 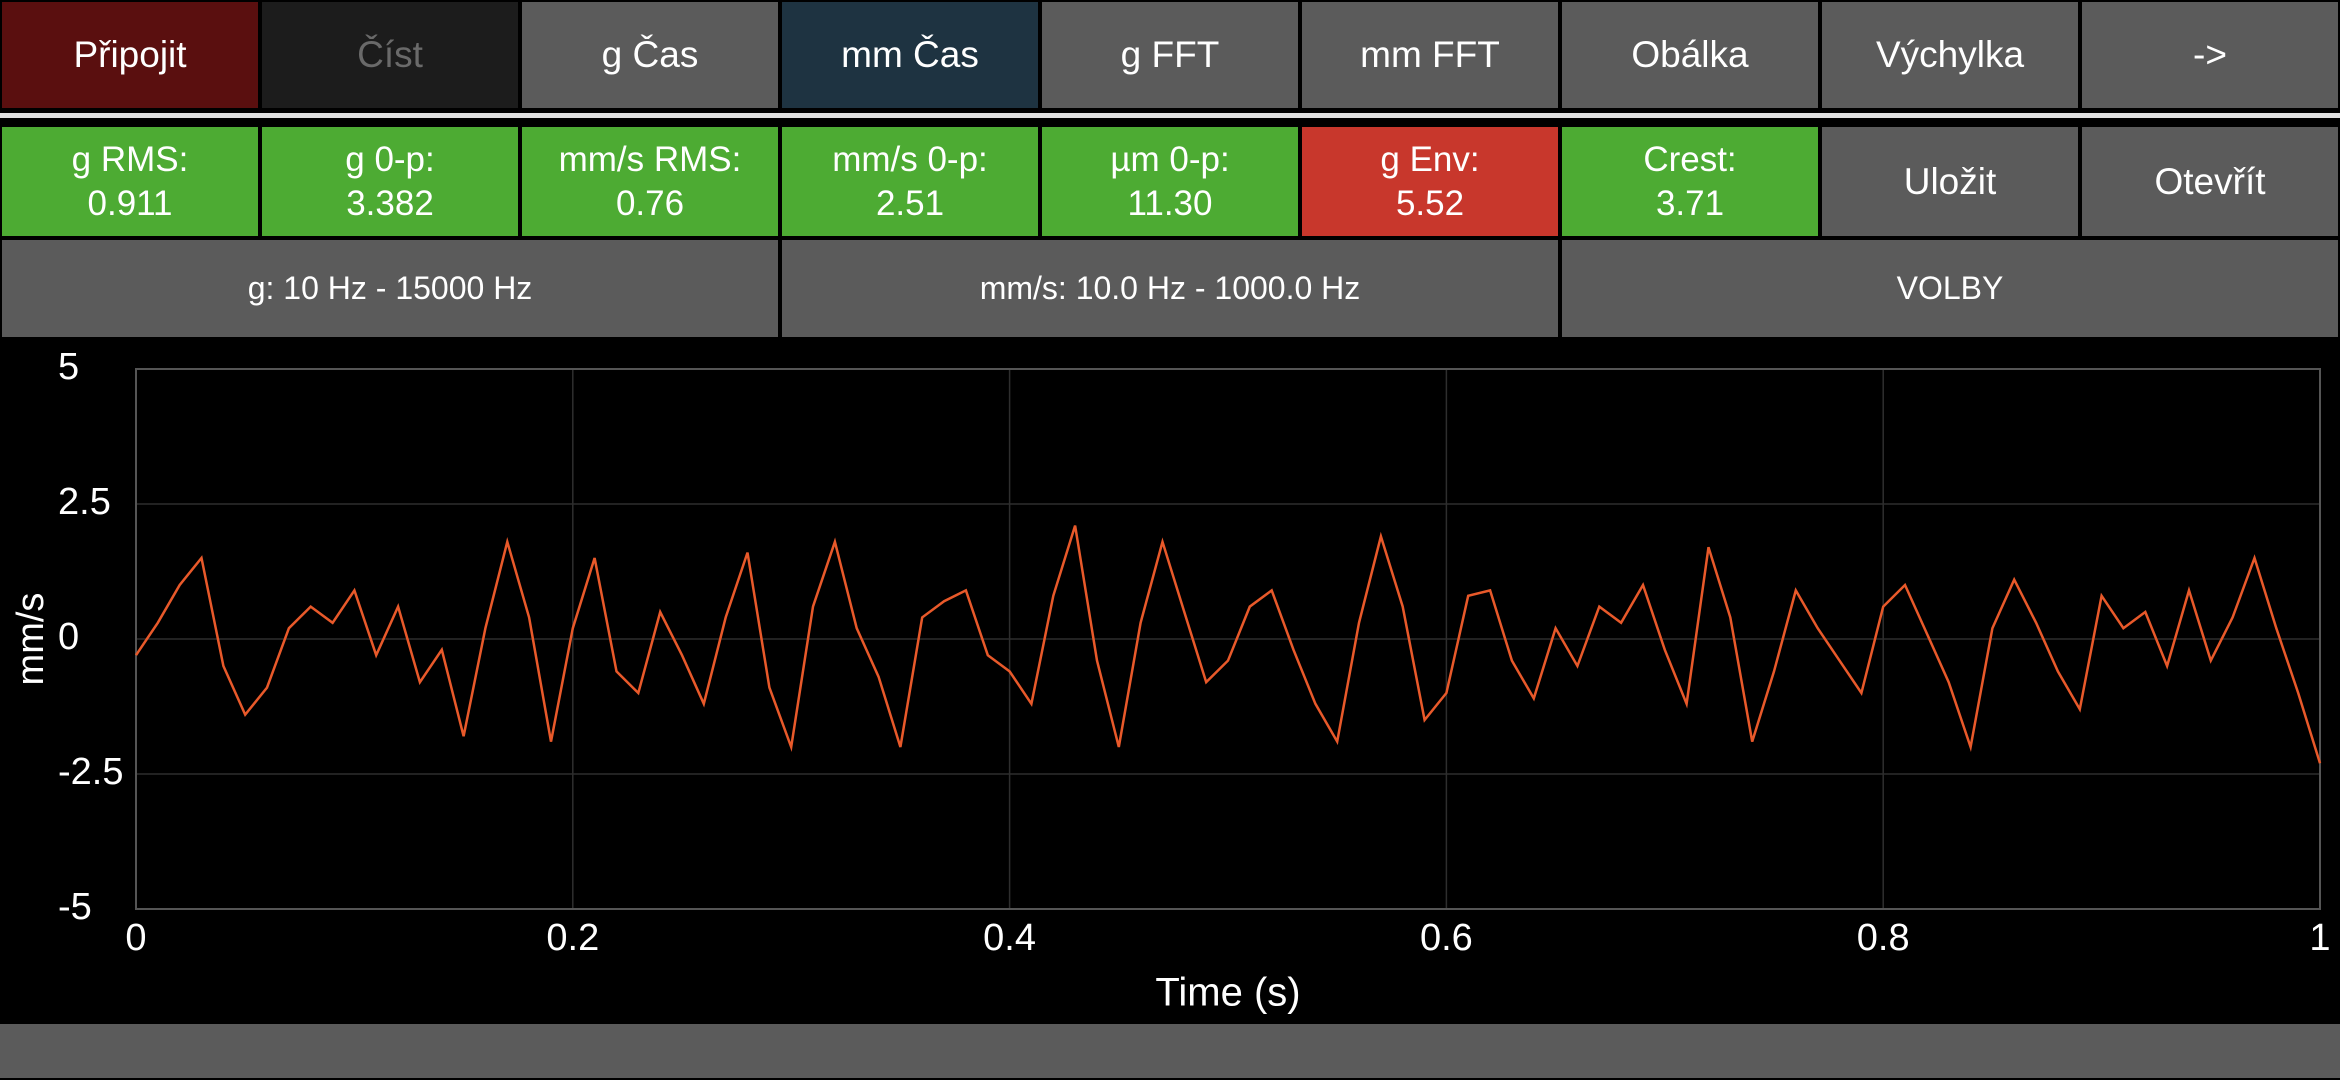 I want to click on action-button: Uložit, so click(x=1950, y=181).